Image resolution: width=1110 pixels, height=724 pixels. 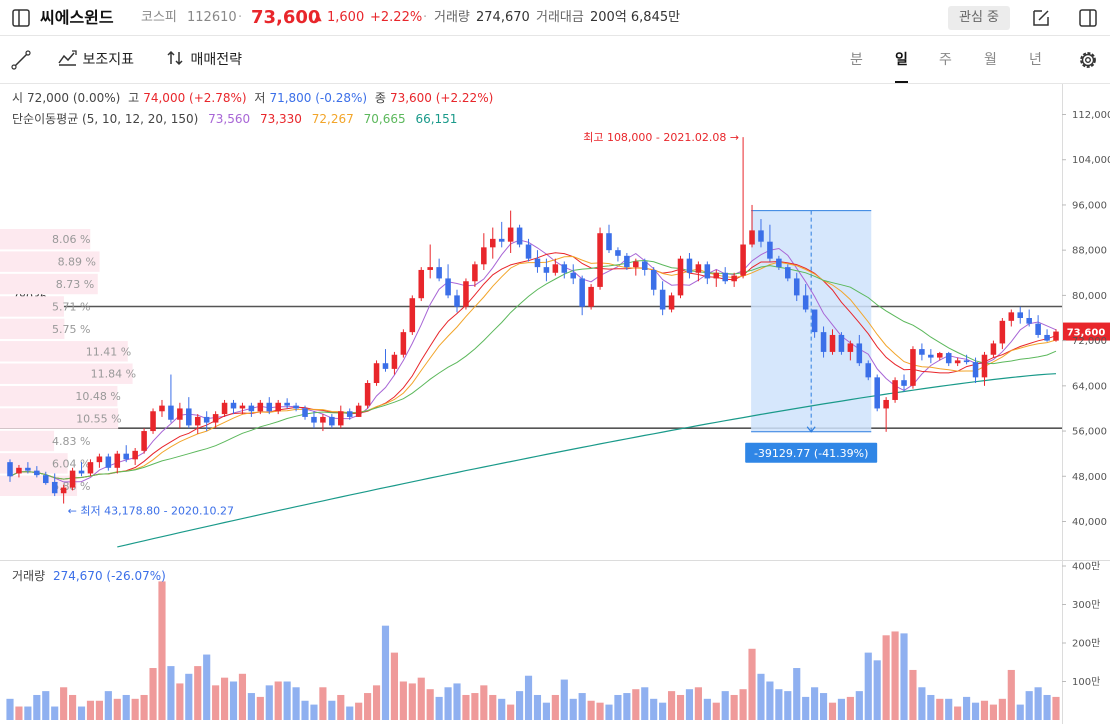 What do you see at coordinates (71, 306) in the screenshot?
I see `volume-profile-label: 5.71 %` at bounding box center [71, 306].